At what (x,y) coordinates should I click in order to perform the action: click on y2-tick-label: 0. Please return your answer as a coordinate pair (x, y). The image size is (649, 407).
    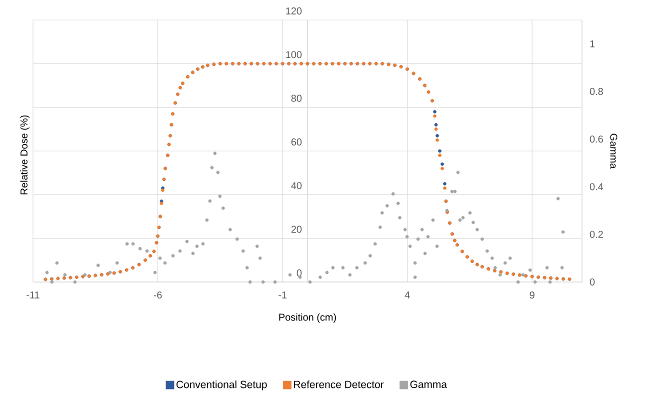
    Looking at the image, I should click on (592, 282).